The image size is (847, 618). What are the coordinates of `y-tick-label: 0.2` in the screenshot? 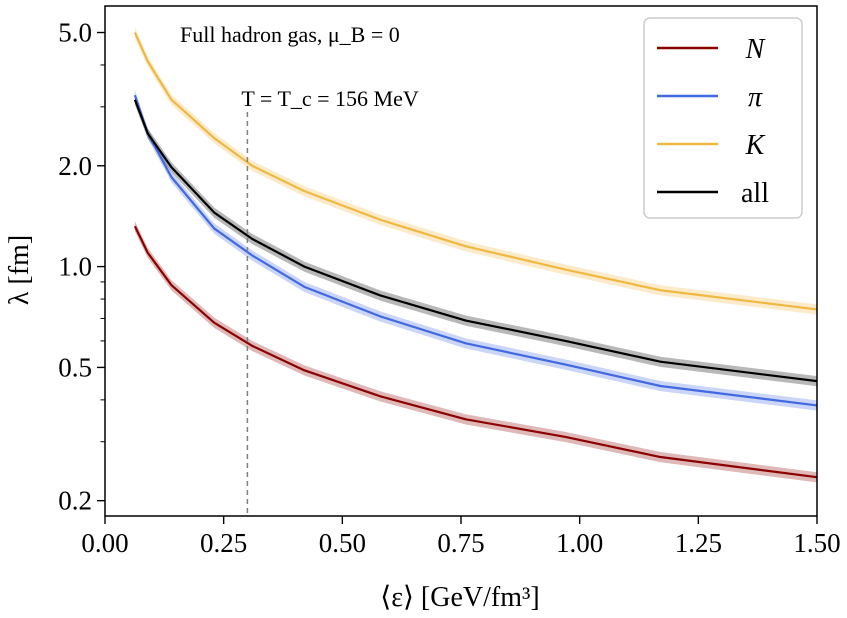 It's located at (75, 501).